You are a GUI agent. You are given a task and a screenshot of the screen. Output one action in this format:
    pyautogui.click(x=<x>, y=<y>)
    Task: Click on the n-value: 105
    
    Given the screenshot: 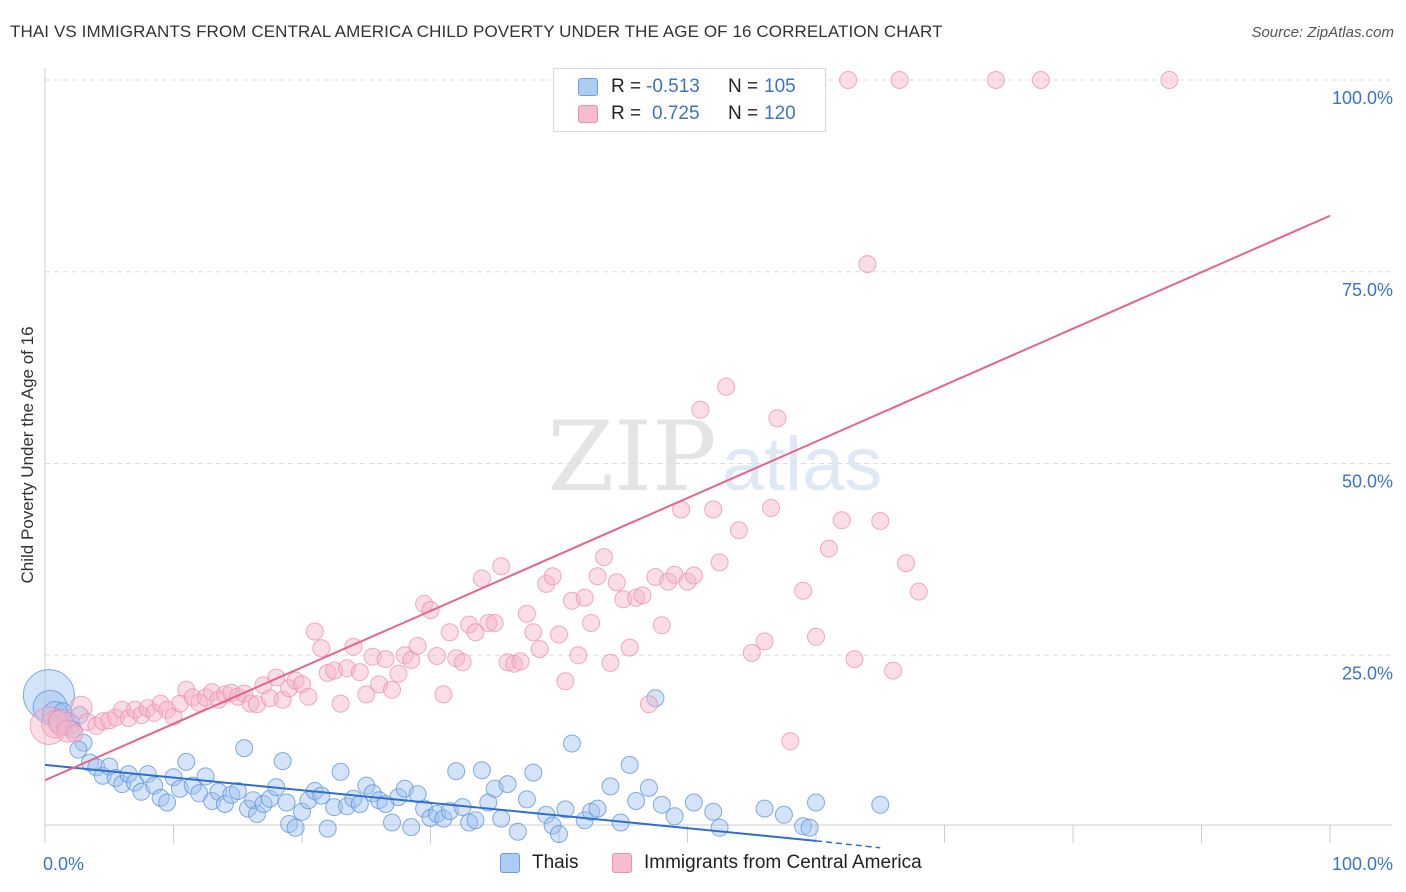 What is the action you would take?
    pyautogui.click(x=780, y=86)
    